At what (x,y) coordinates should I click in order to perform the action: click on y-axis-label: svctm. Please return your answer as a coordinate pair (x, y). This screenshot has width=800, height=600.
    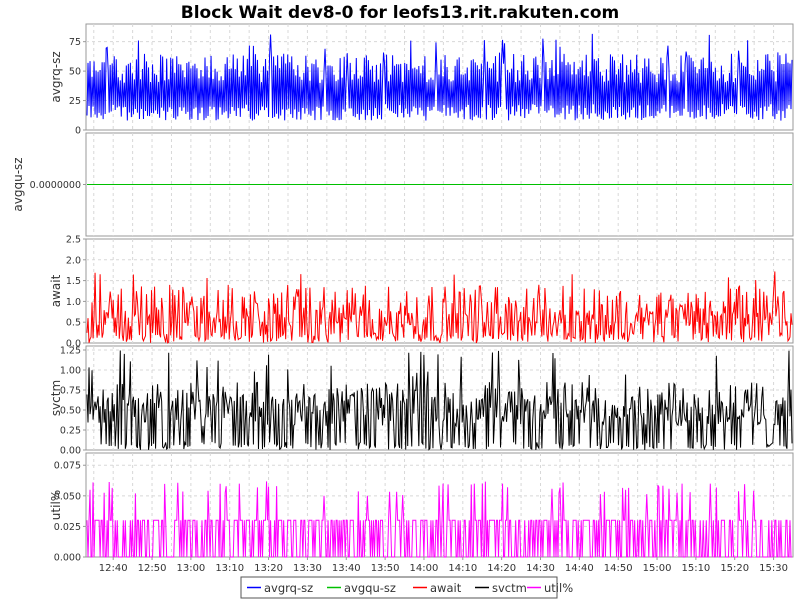
    Looking at the image, I should click on (56, 398).